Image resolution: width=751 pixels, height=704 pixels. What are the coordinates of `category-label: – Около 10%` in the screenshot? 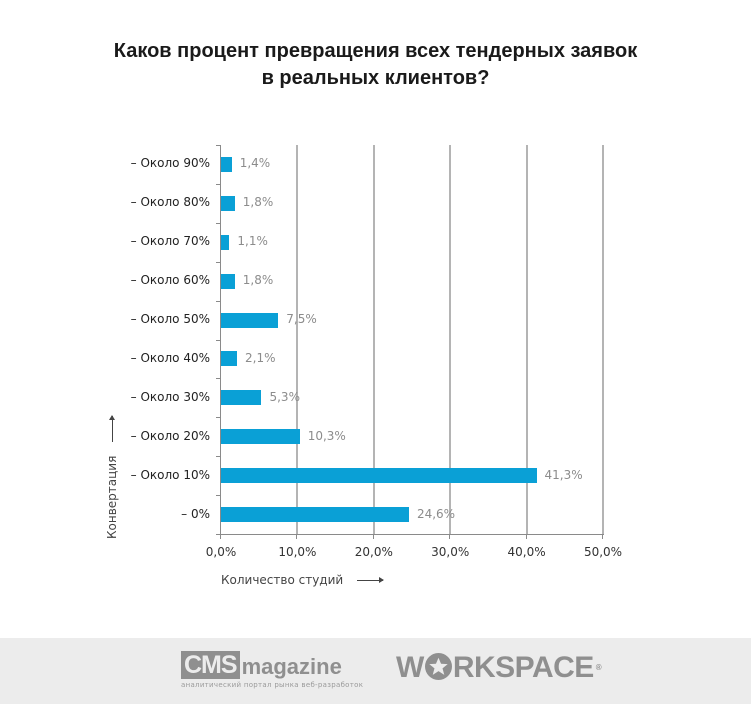 It's located at (170, 475).